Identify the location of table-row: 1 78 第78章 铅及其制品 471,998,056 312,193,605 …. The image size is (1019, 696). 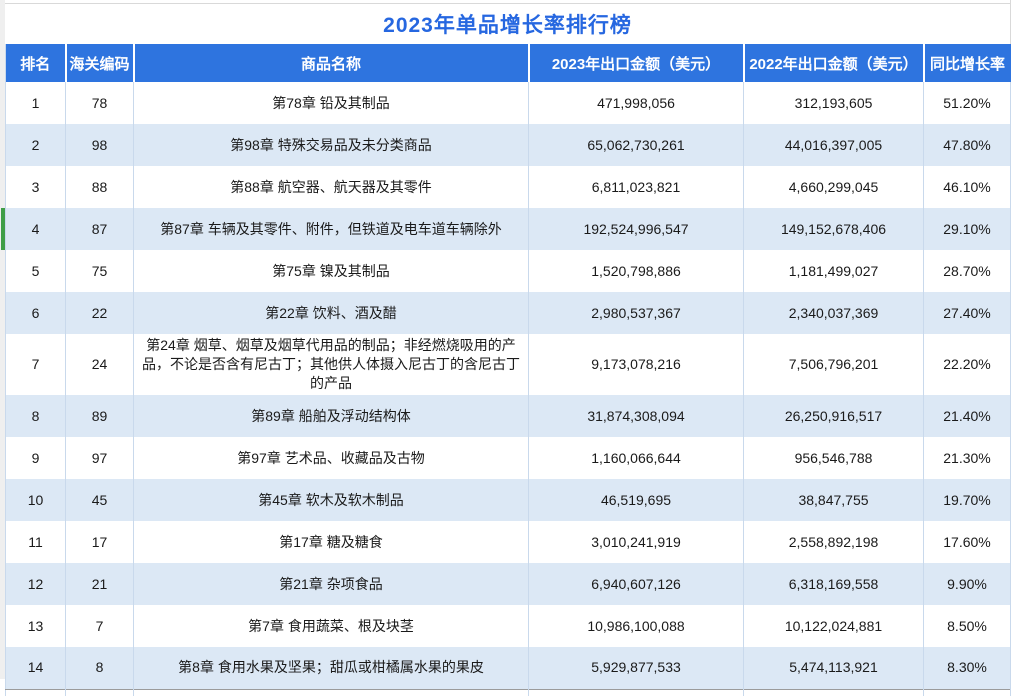
(508, 103).